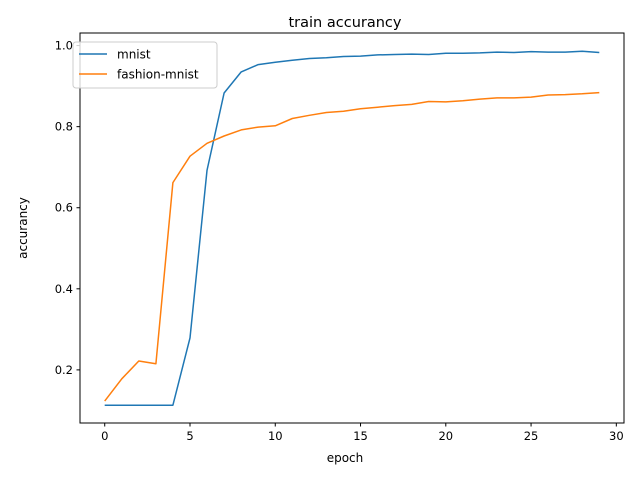  I want to click on x-tick-label: 15, so click(360, 436).